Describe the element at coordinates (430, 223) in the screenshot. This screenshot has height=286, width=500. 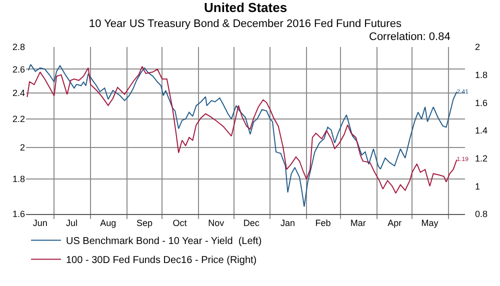
I see `x-tick-label: May` at that location.